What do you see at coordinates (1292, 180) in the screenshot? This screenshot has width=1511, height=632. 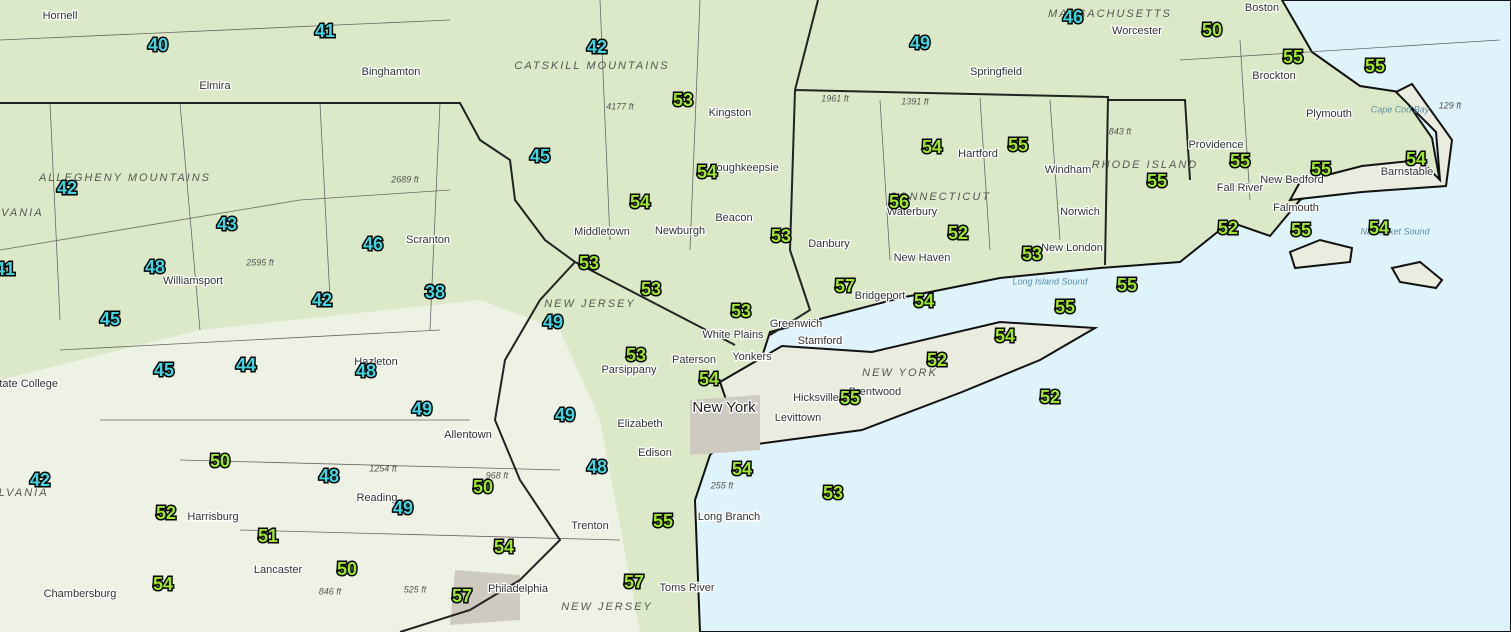 I see `place-label: New Bedford` at bounding box center [1292, 180].